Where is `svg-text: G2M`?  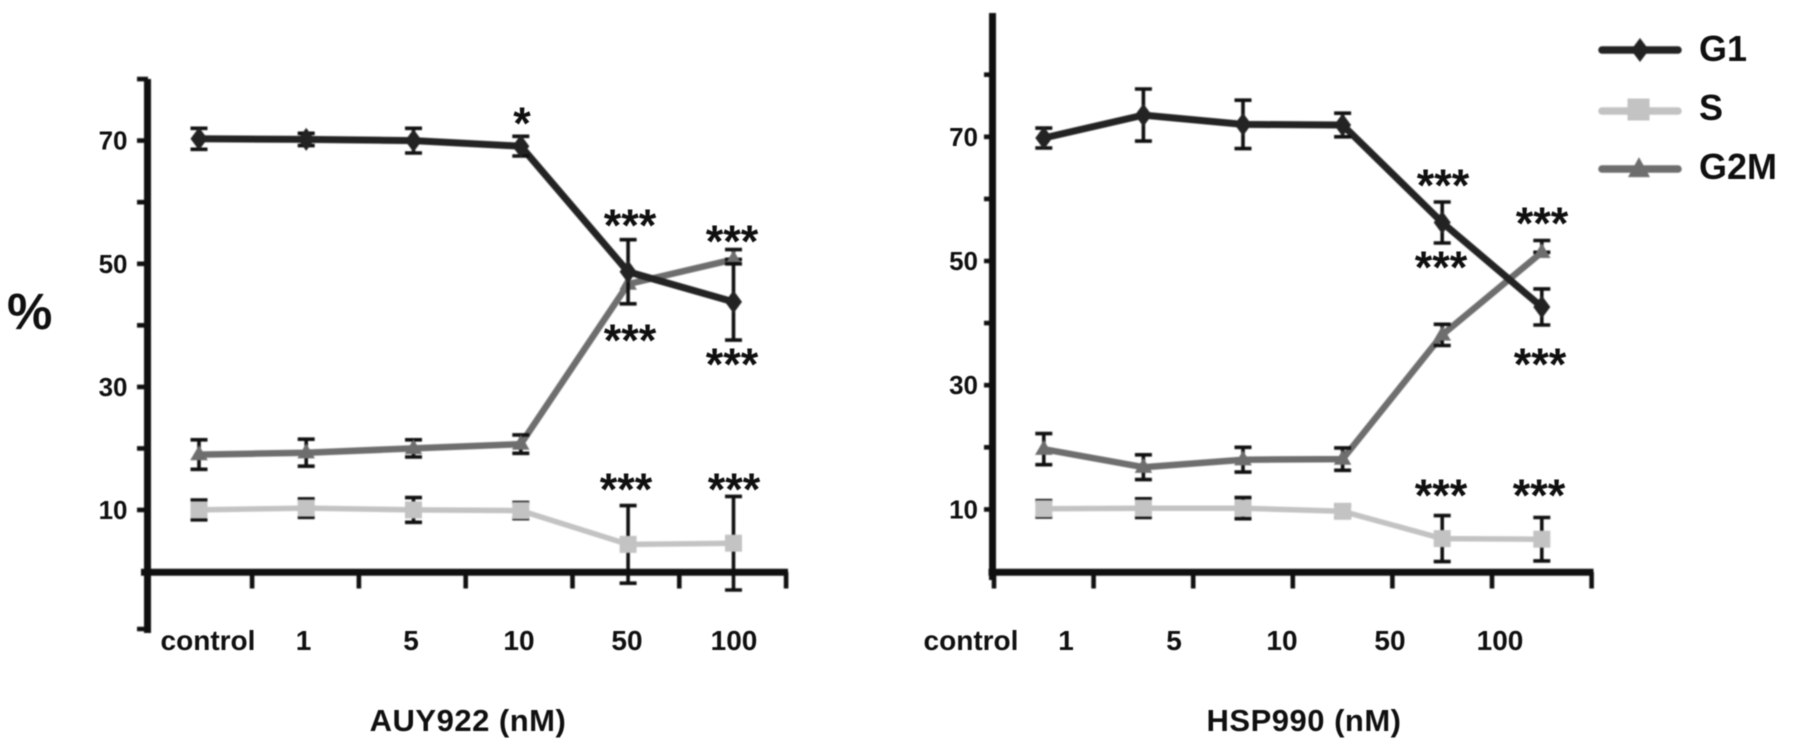
svg-text: G2M is located at coordinates (1738, 166).